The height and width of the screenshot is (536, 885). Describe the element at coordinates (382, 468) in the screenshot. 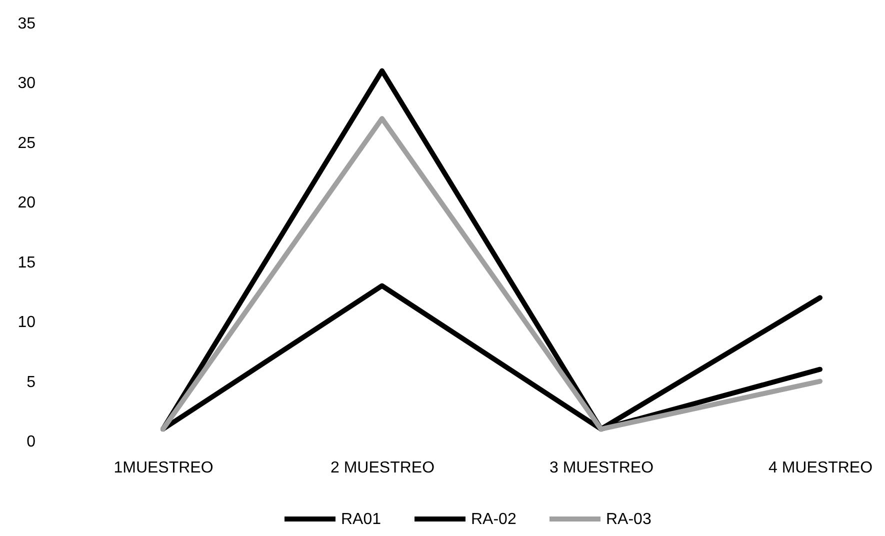

I see `x-tick-label: 2 MUESTREO` at that location.